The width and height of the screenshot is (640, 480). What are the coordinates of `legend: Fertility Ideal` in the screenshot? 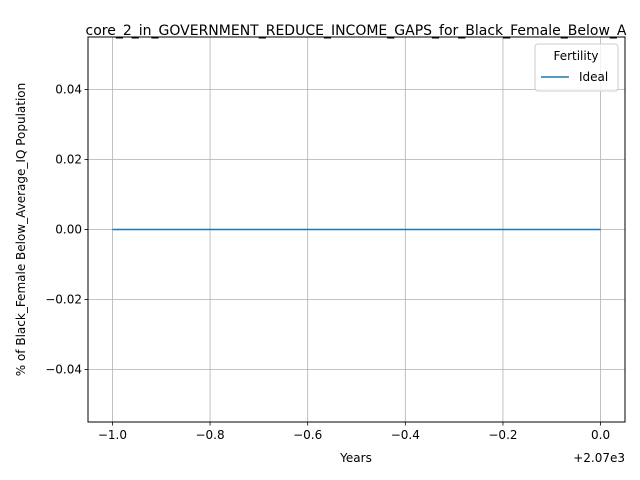 It's located at (576, 67).